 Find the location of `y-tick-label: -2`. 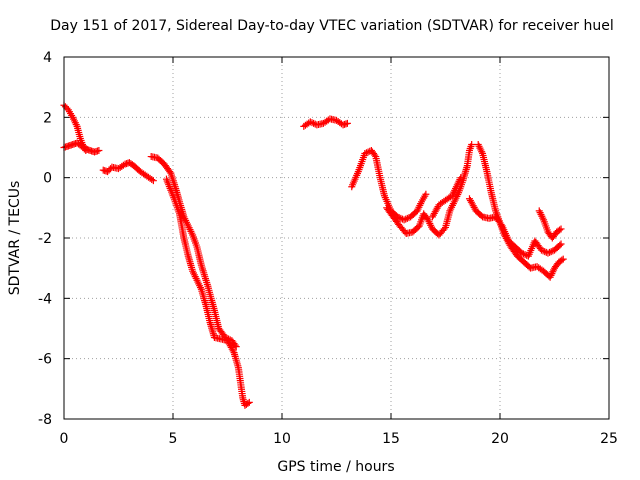

y-tick-label: -2 is located at coordinates (45, 239).